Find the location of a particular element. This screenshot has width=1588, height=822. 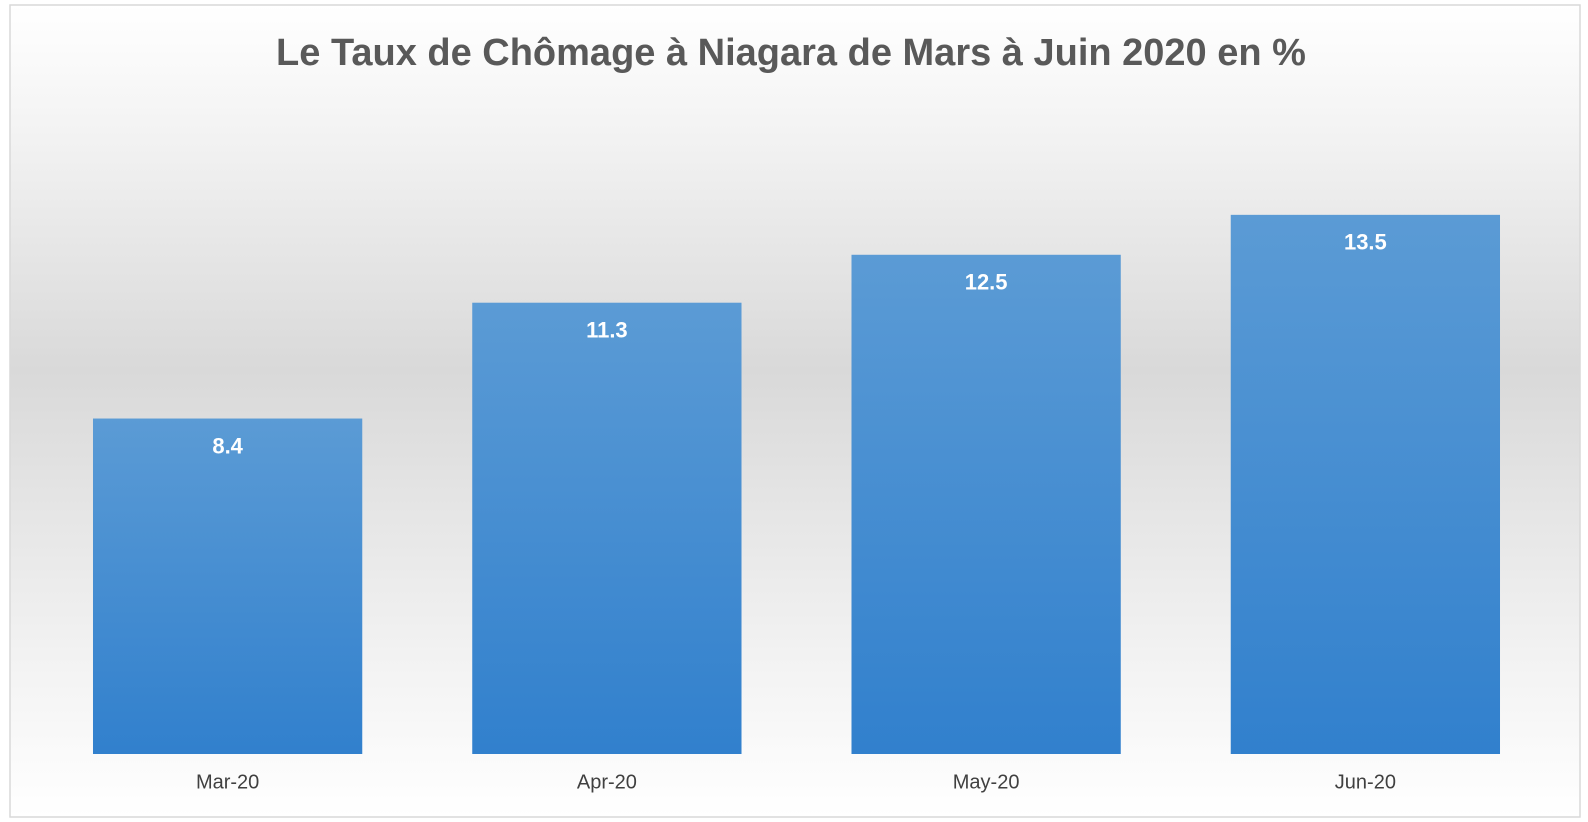

x-tick-label: Jun-20 is located at coordinates (1365, 782).